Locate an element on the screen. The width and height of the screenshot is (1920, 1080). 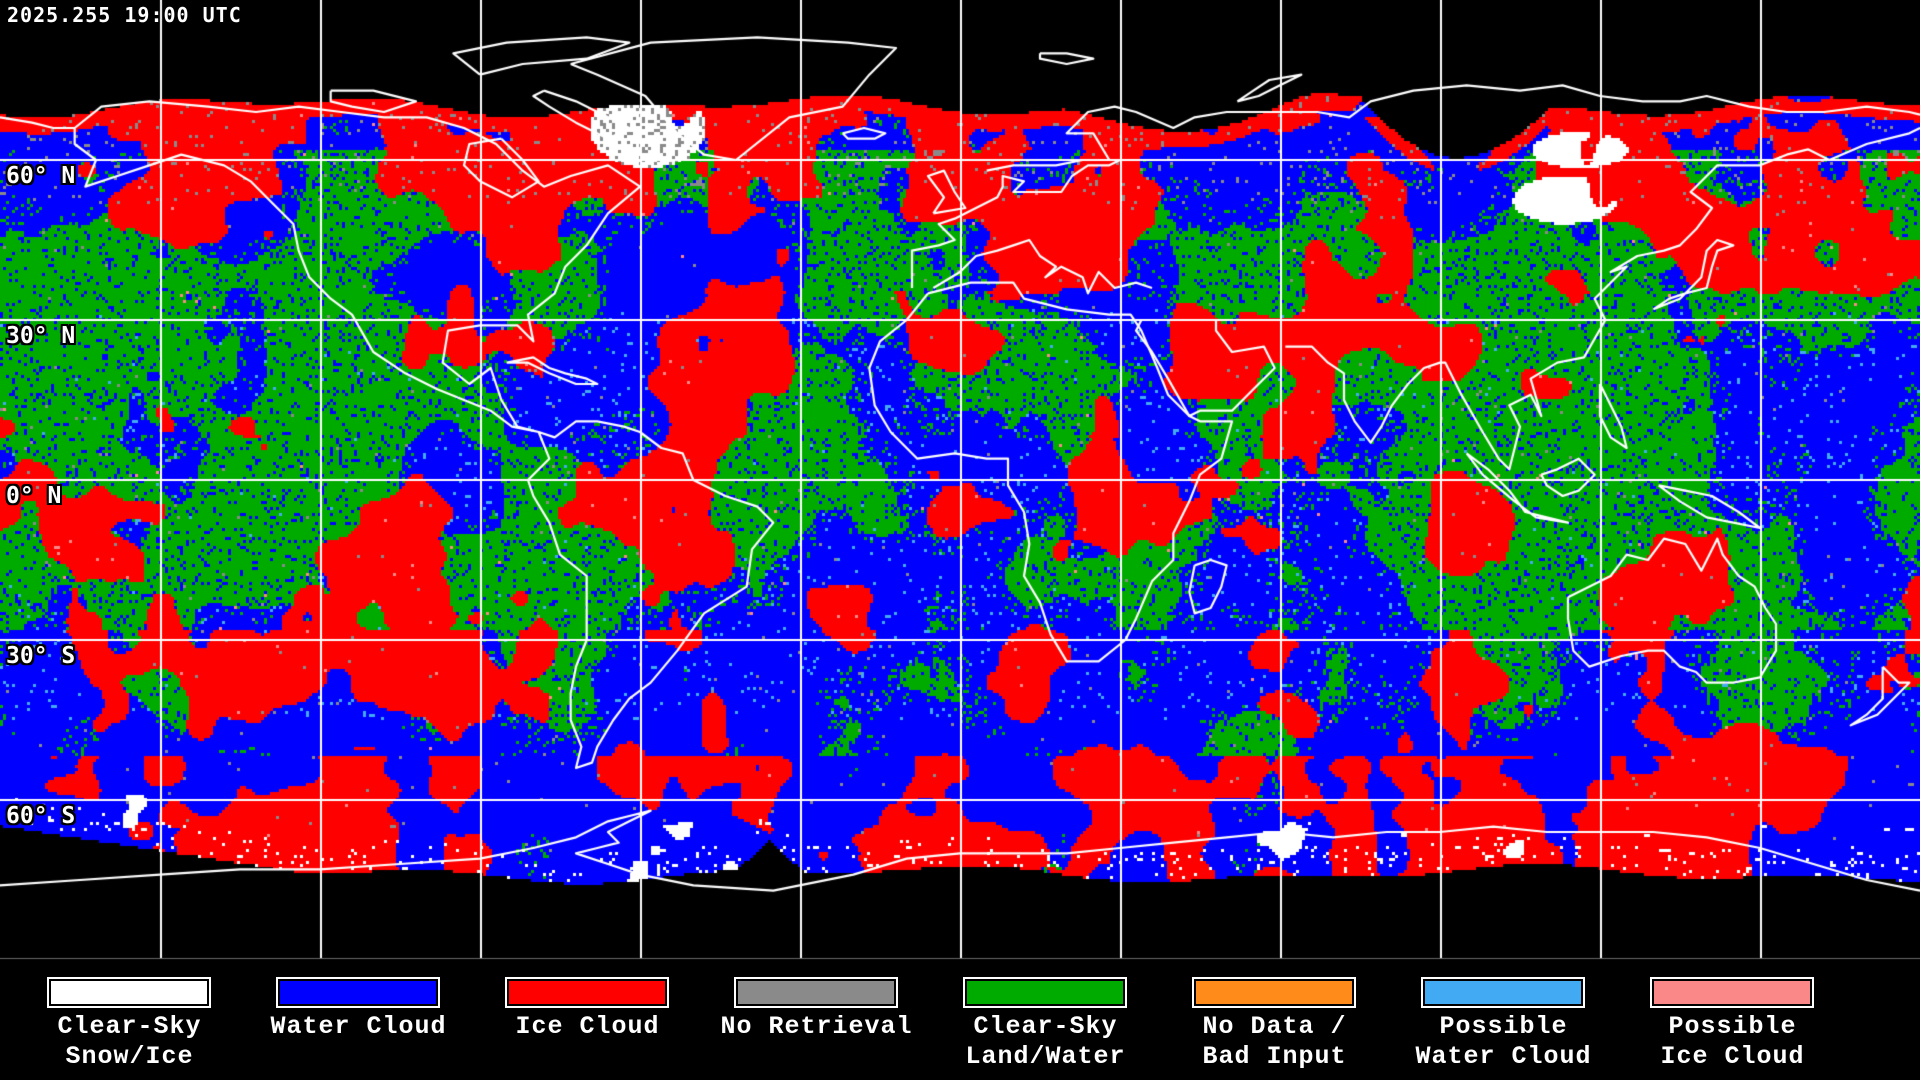
legend-item: Ice Cloud is located at coordinates (587, 1020).